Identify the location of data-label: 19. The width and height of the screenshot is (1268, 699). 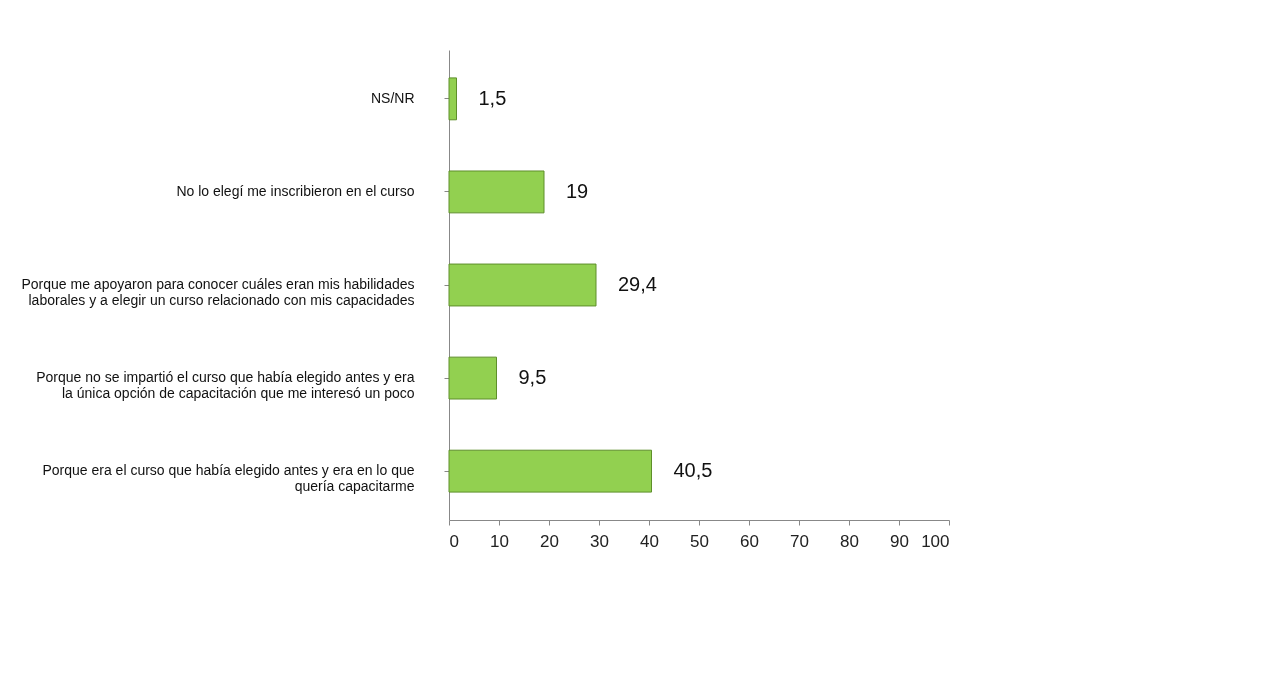
(577, 190).